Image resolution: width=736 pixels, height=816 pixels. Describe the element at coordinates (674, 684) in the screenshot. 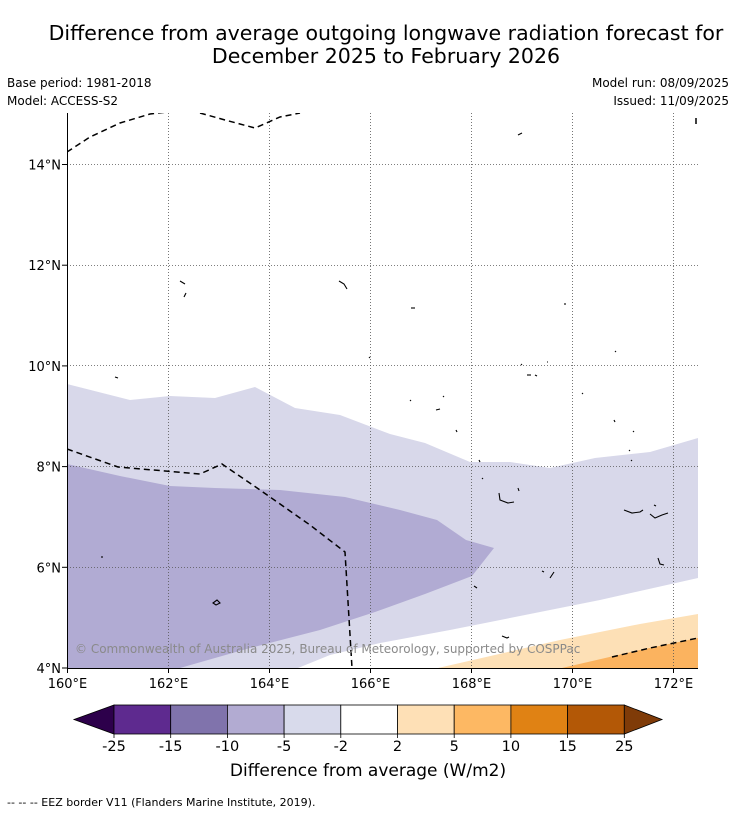

I see `x-tick-label: 172°E` at that location.